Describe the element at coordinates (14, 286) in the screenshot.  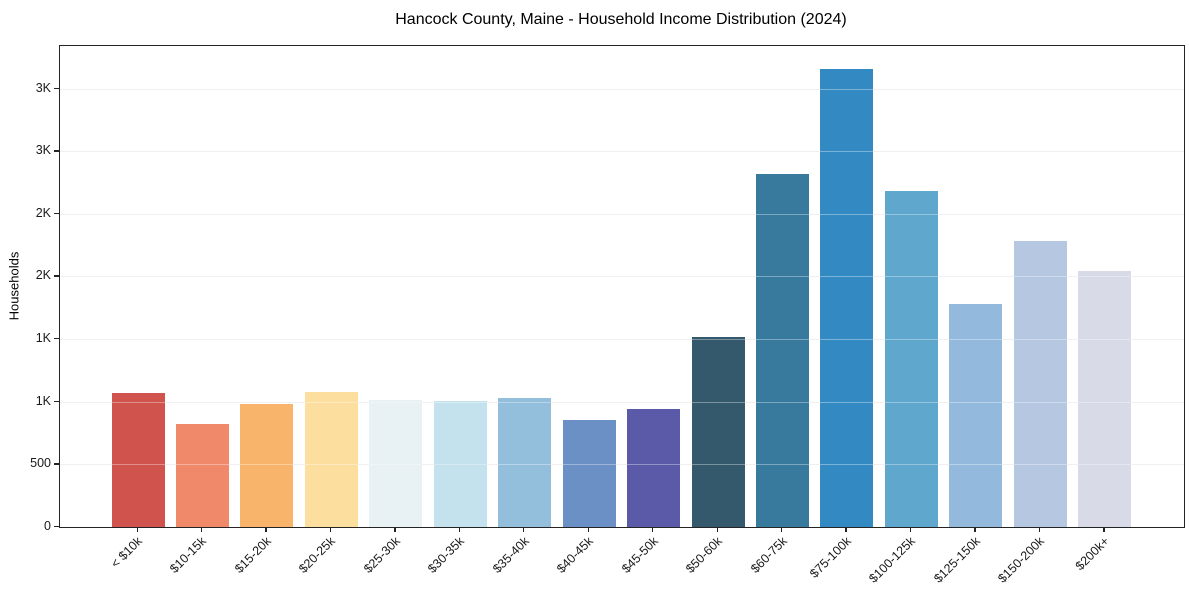
I see `y-axis-label: Households` at that location.